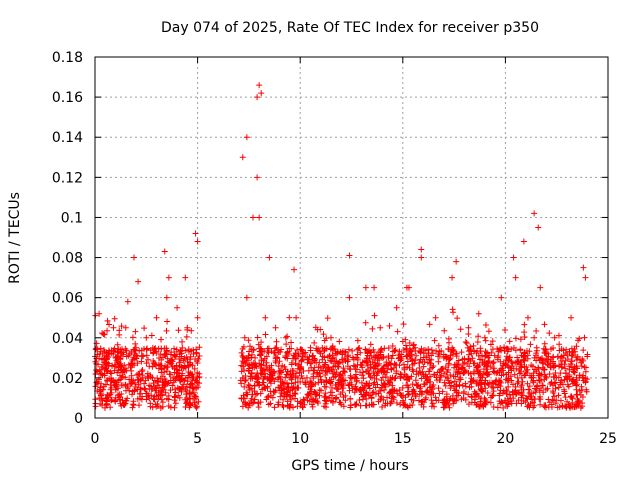 The height and width of the screenshot is (480, 640). I want to click on x-tick-label: 5, so click(197, 439).